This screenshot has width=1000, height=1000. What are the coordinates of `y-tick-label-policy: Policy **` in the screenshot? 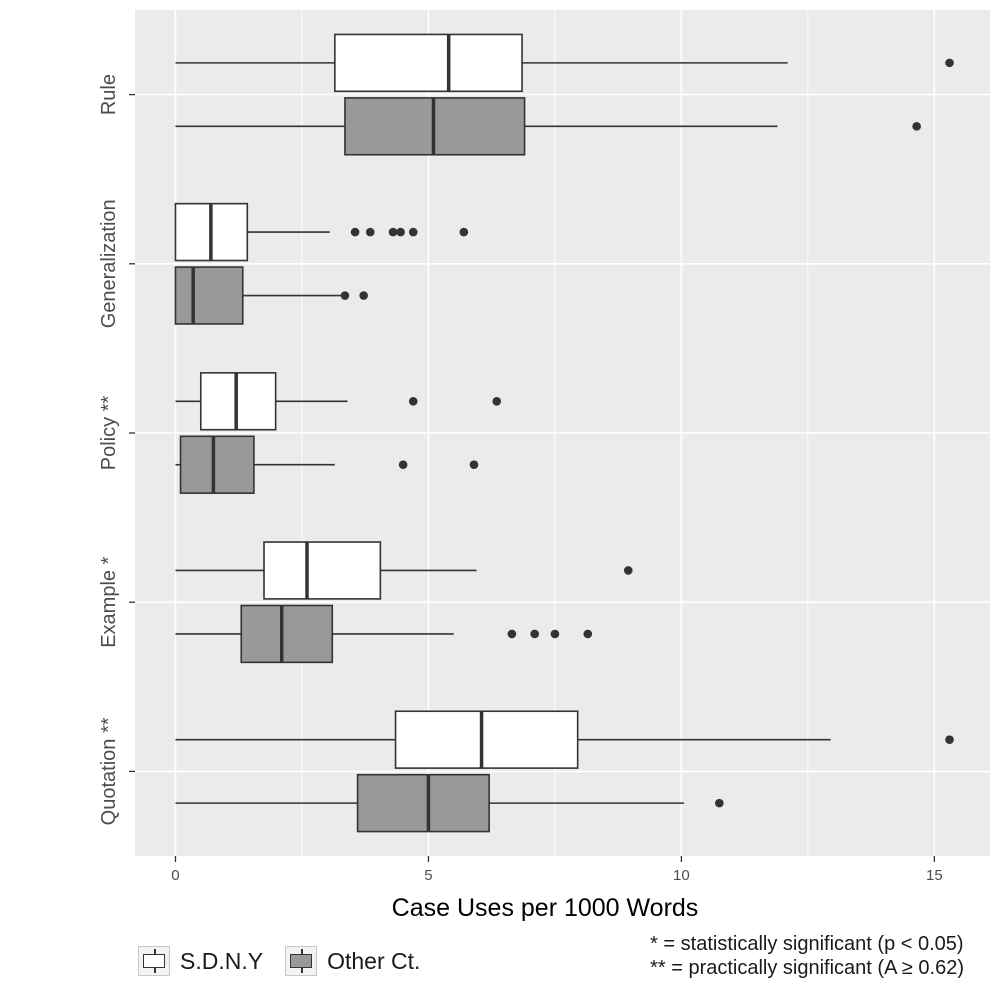 It's located at (109, 433).